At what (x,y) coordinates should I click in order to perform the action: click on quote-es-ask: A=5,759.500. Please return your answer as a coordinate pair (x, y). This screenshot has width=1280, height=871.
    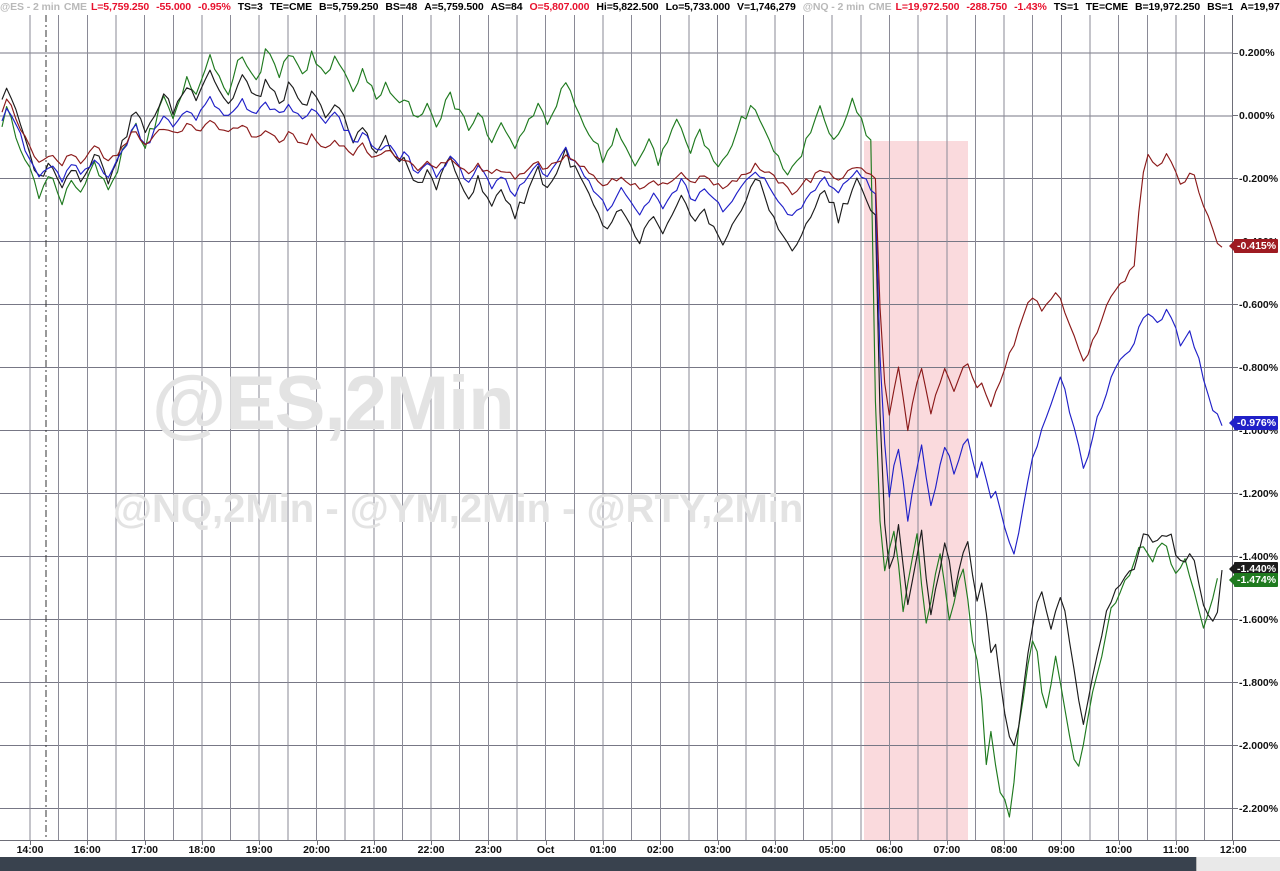
    Looking at the image, I should click on (454, 7).